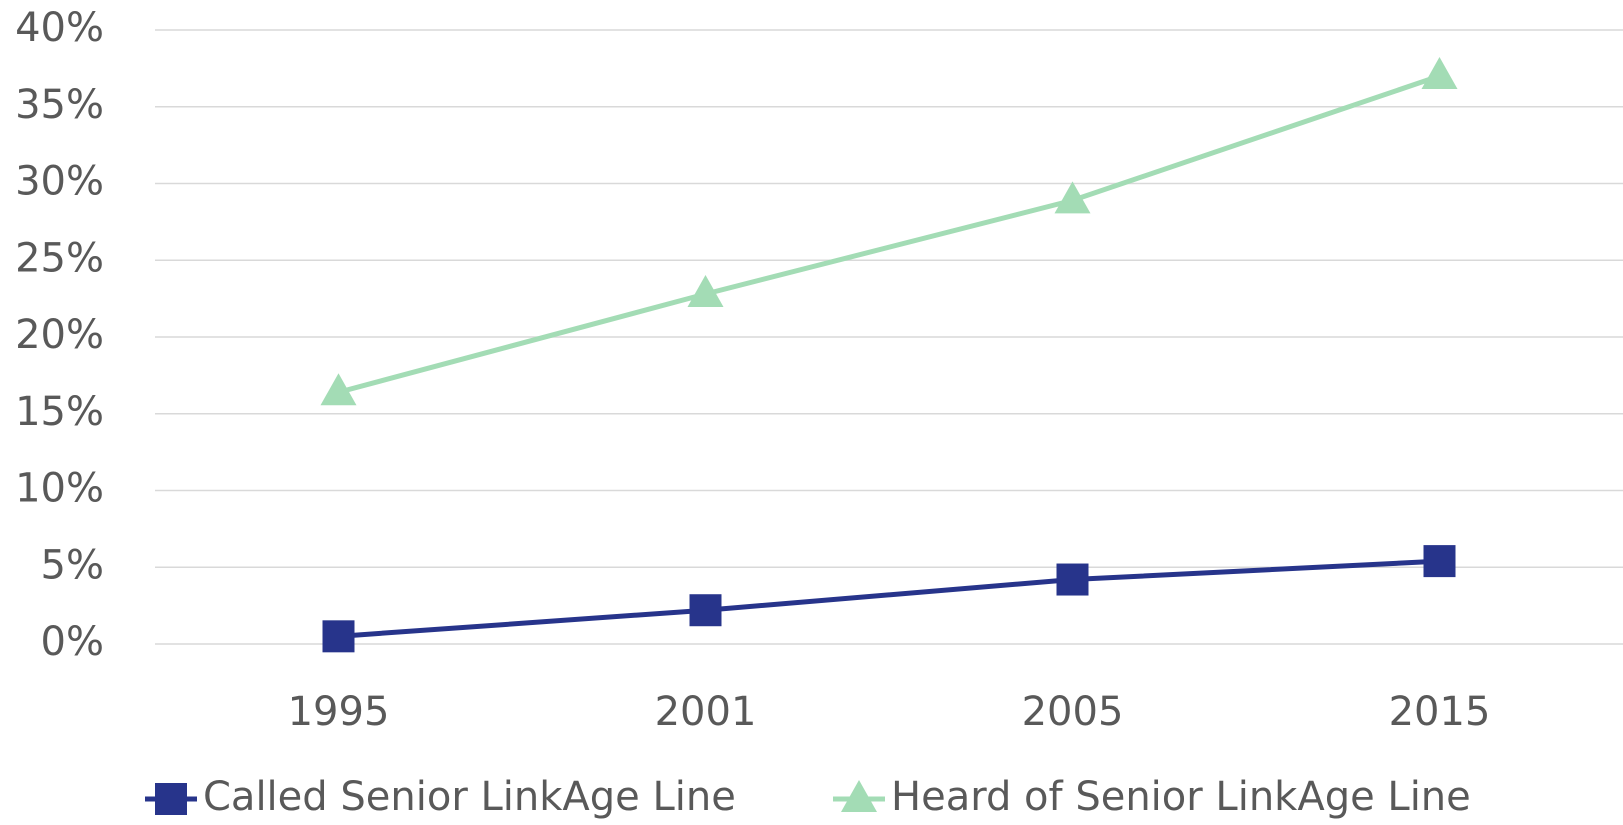 The image size is (1623, 825). What do you see at coordinates (72, 642) in the screenshot?
I see `y-tick-label: 0%` at bounding box center [72, 642].